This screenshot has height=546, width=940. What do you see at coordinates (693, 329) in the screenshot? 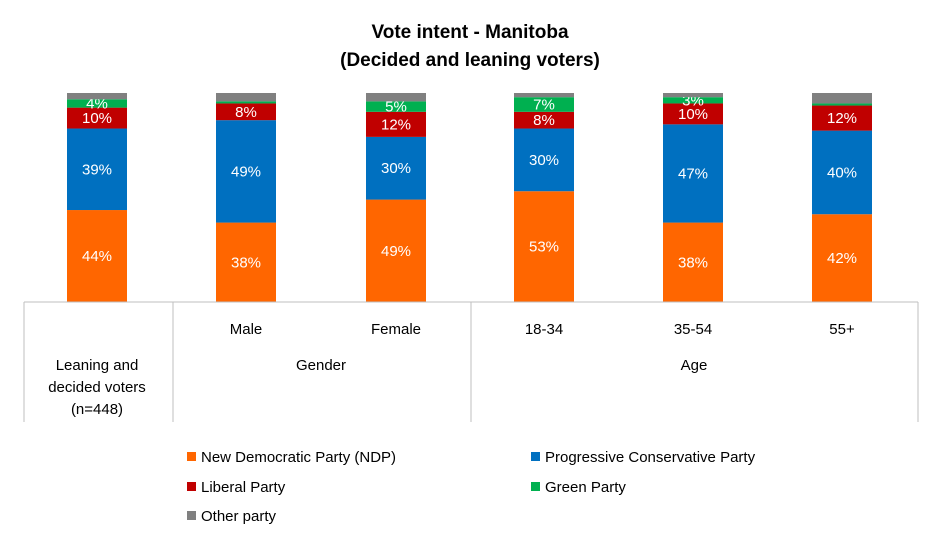
I see `tick-label-4: 35-54` at bounding box center [693, 329].